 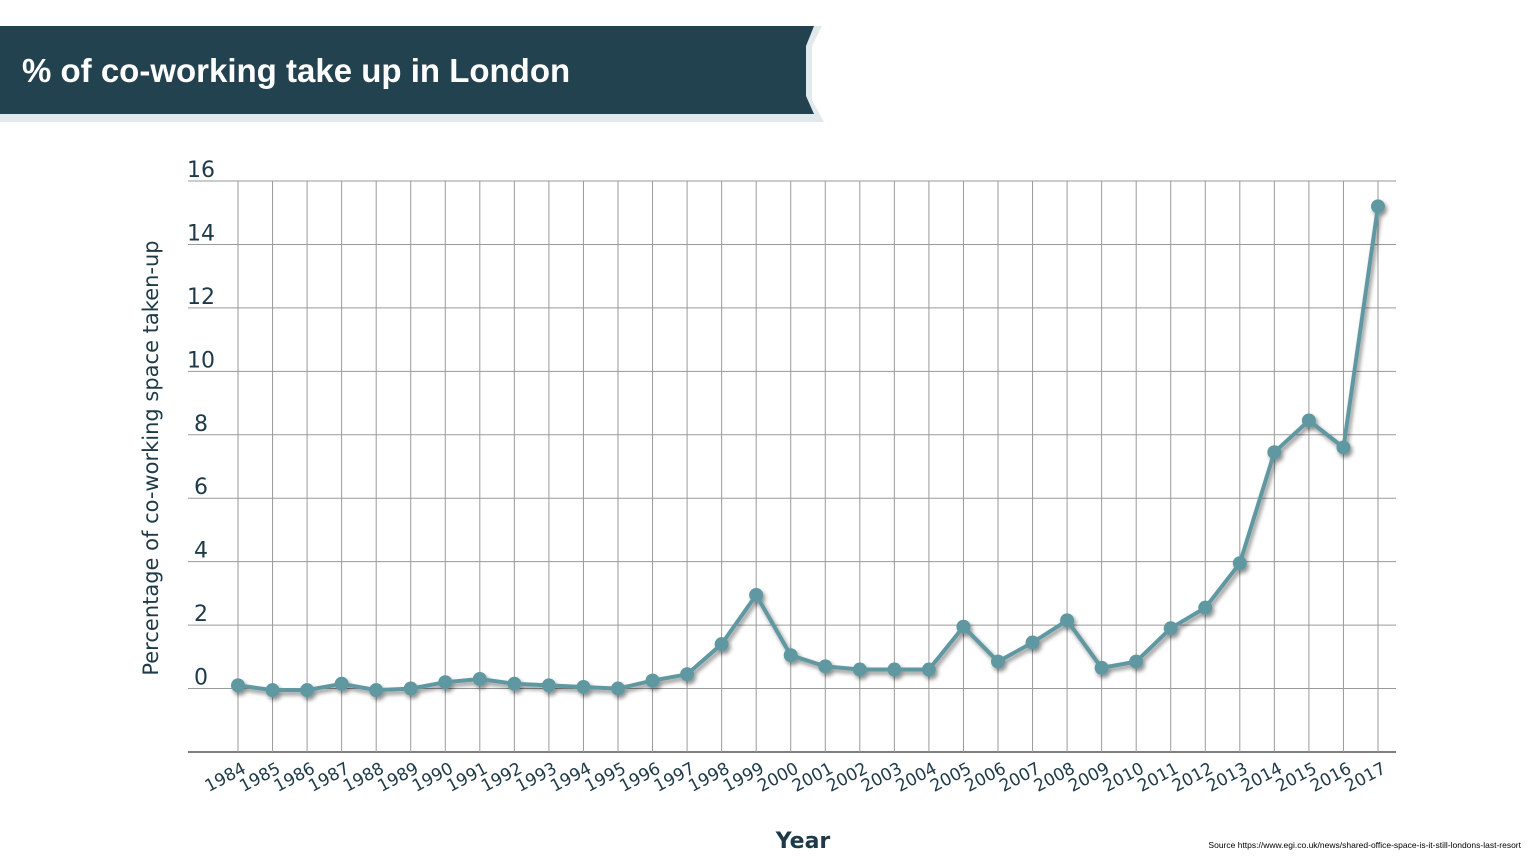 I want to click on title-banner, so click(x=412, y=74).